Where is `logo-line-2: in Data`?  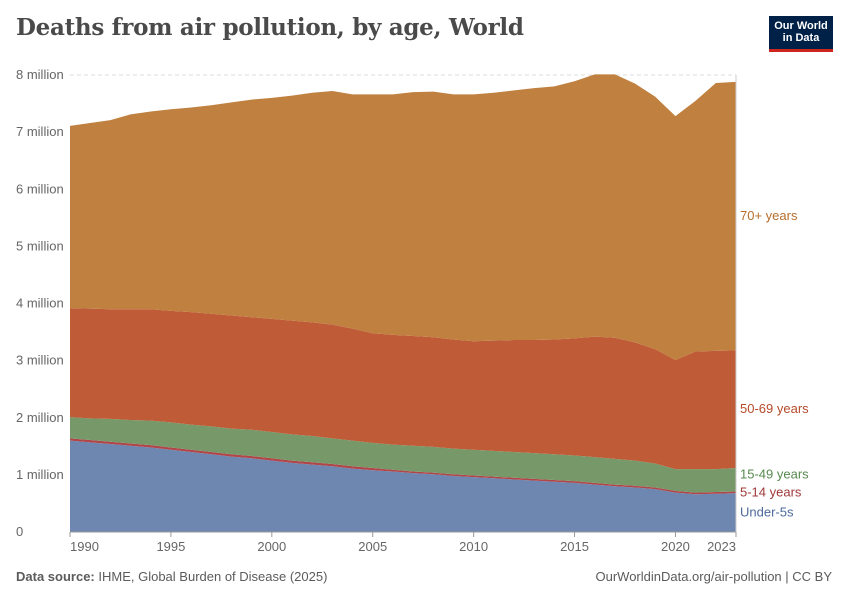 logo-line-2: in Data is located at coordinates (801, 38).